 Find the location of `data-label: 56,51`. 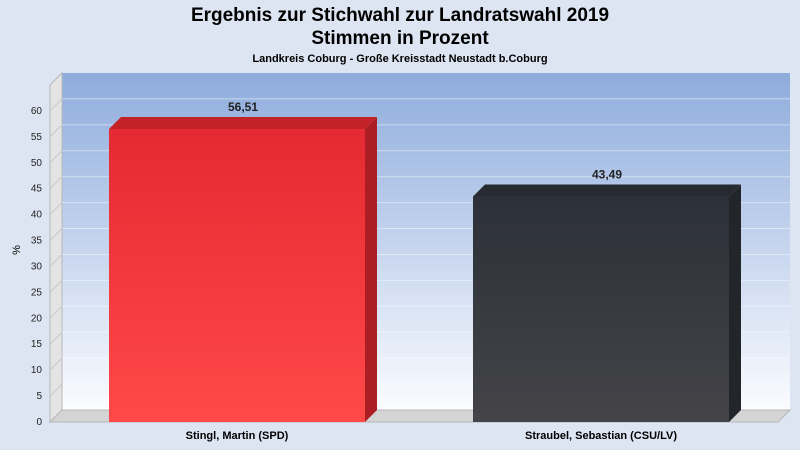

data-label: 56,51 is located at coordinates (243, 107).